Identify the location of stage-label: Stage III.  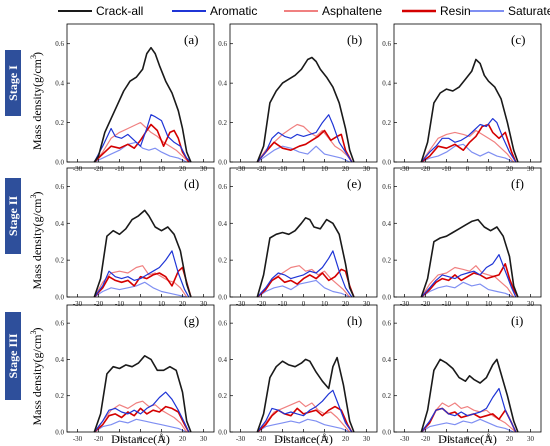
(13, 355).